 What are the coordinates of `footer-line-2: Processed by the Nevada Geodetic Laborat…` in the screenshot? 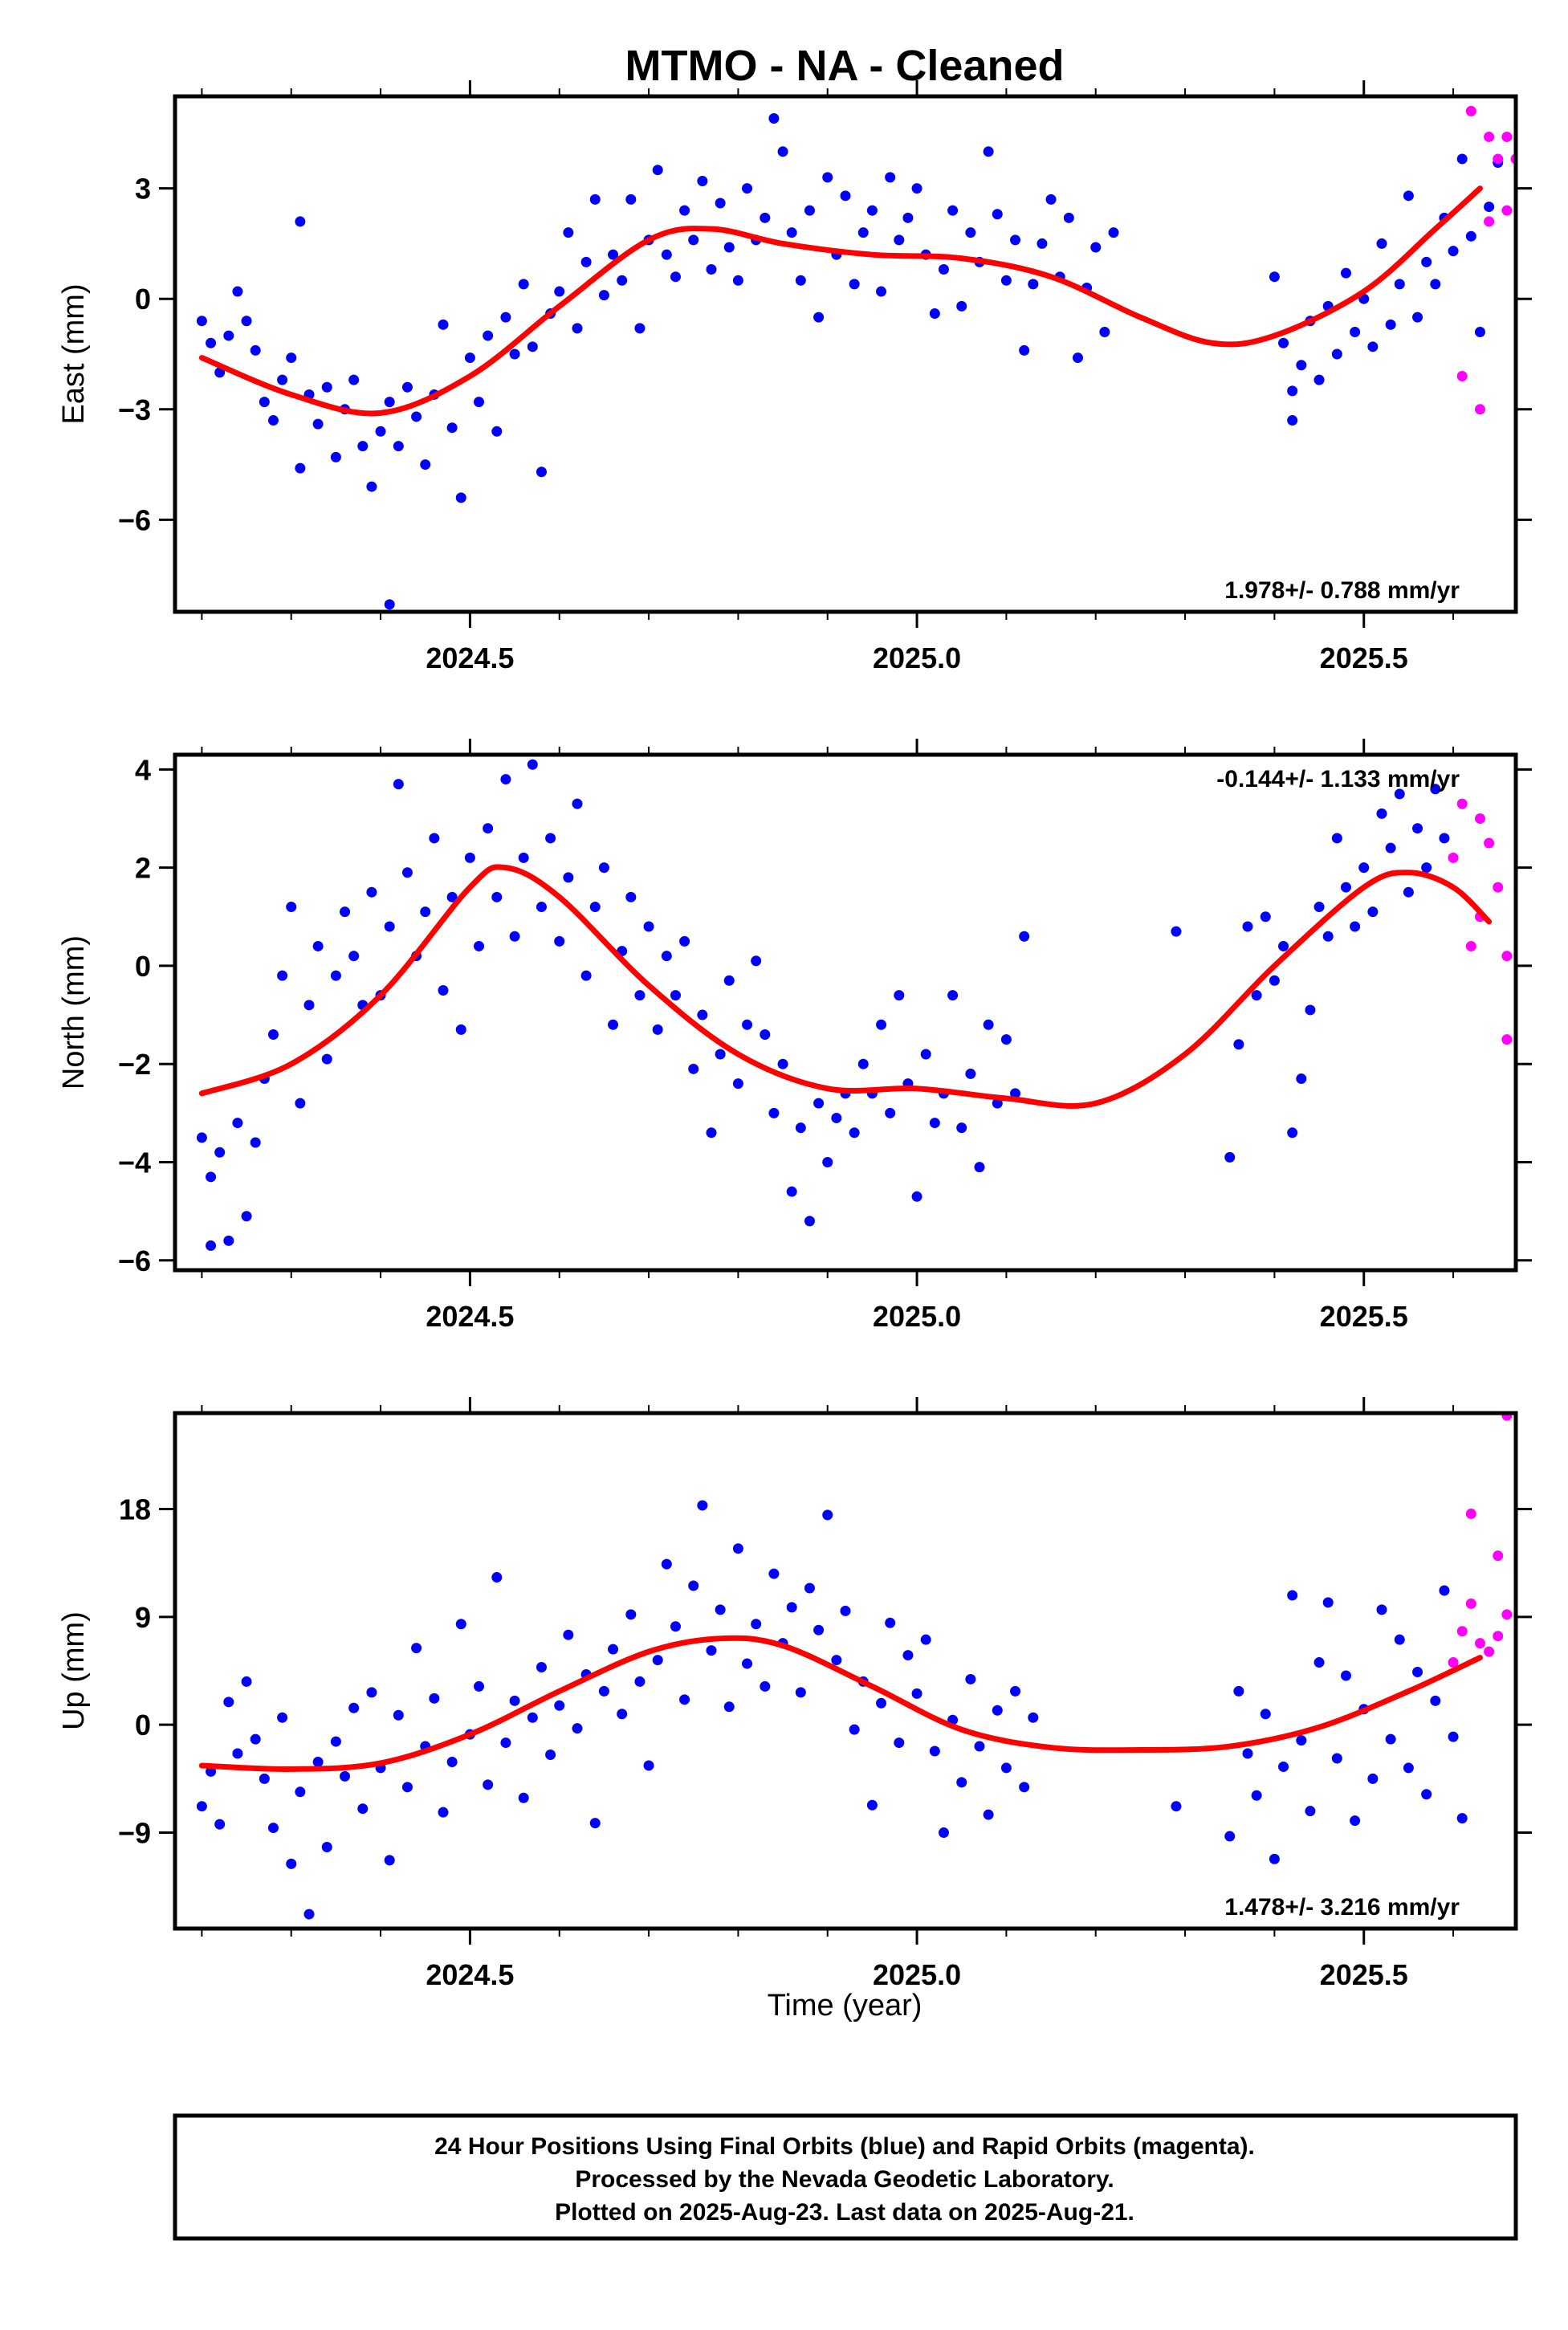 It's located at (844, 2179).